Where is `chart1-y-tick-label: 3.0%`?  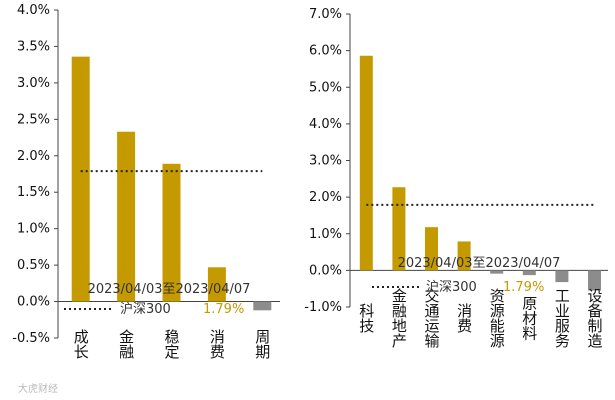
chart1-y-tick-label: 3.0% is located at coordinates (33, 83).